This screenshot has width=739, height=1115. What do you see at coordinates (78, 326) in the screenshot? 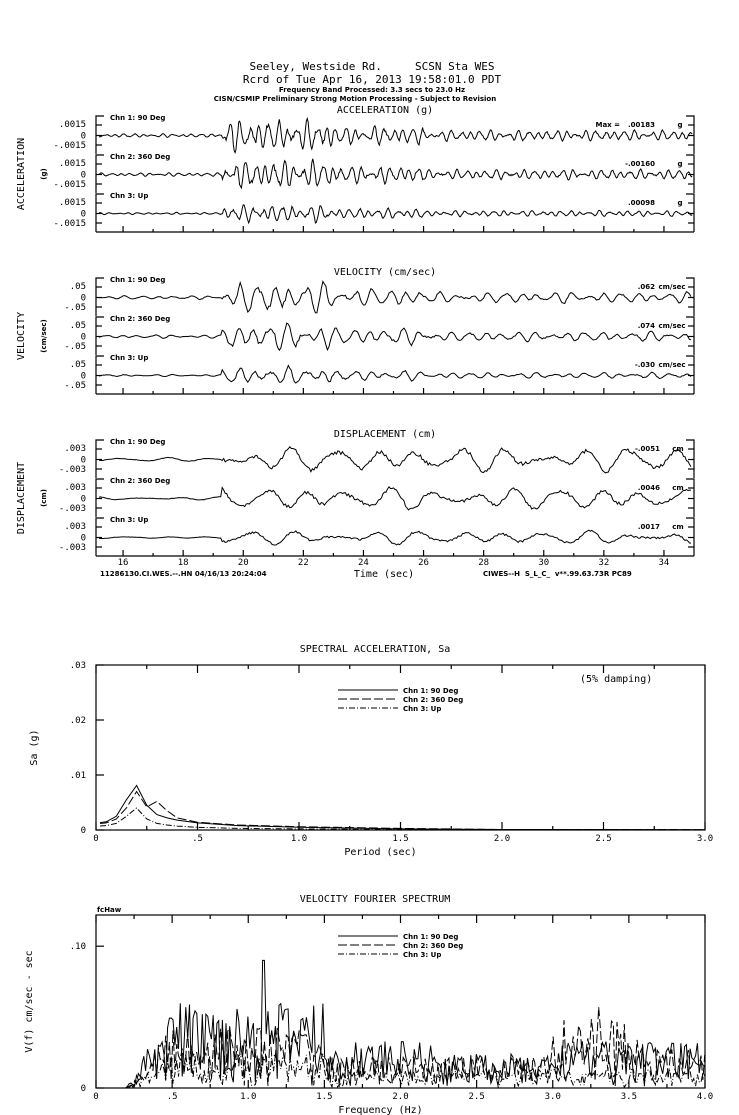
I see `y-tick-label: .05` at bounding box center [78, 326].